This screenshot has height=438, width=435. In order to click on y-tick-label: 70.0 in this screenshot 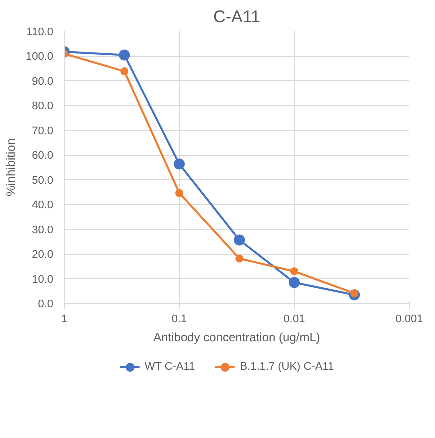, I will do `click(43, 131)`.